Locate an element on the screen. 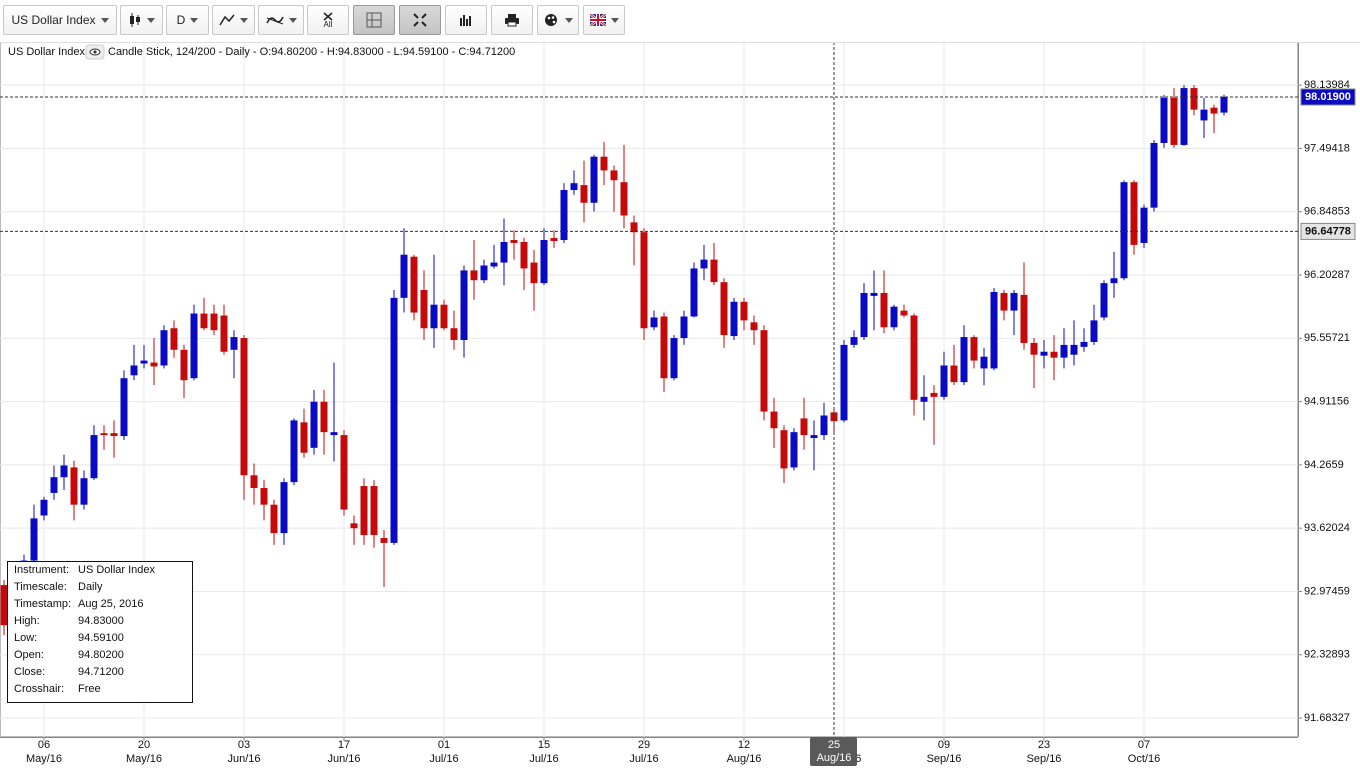  x-tick-label: Aug/16 is located at coordinates (744, 759).